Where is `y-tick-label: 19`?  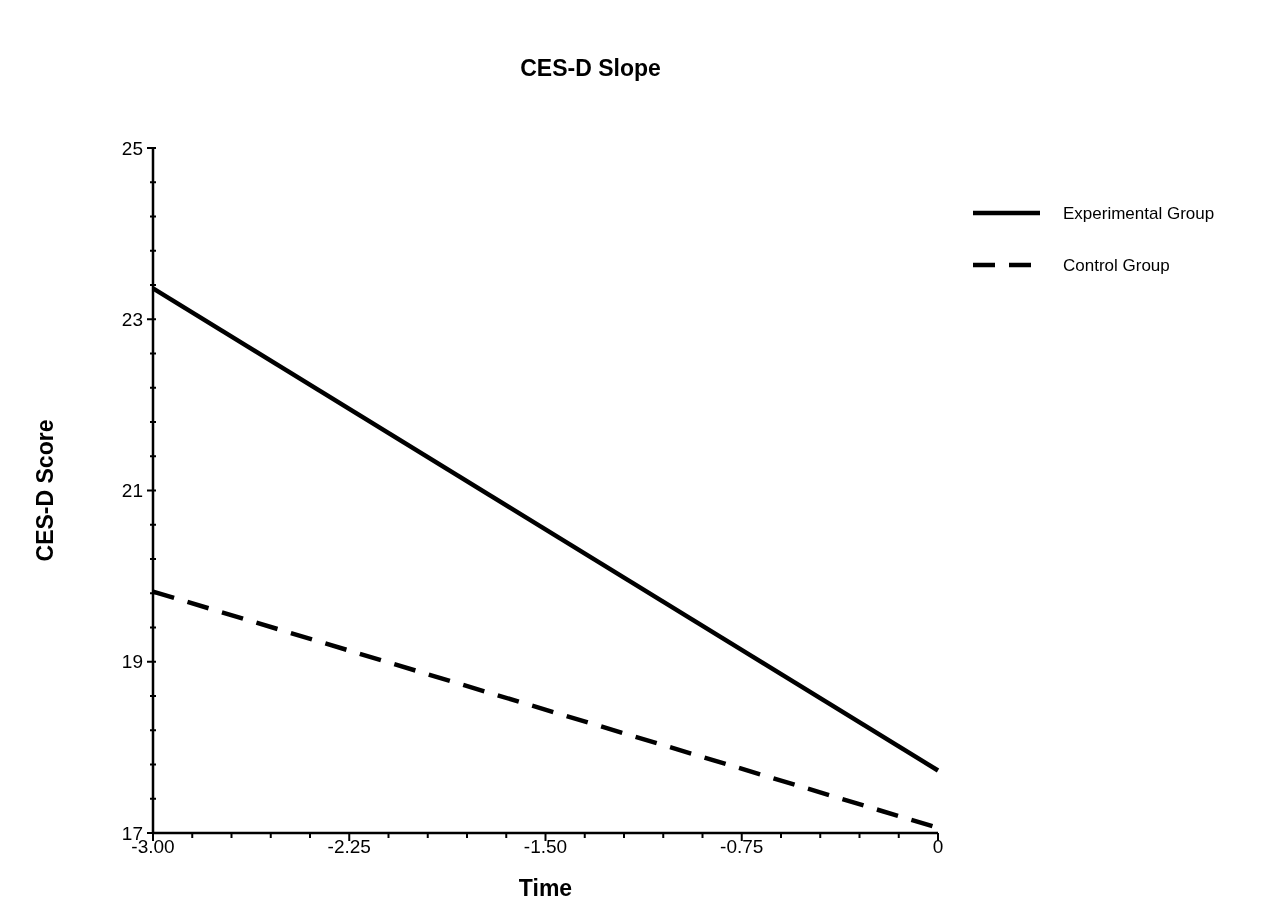 y-tick-label: 19 is located at coordinates (132, 662).